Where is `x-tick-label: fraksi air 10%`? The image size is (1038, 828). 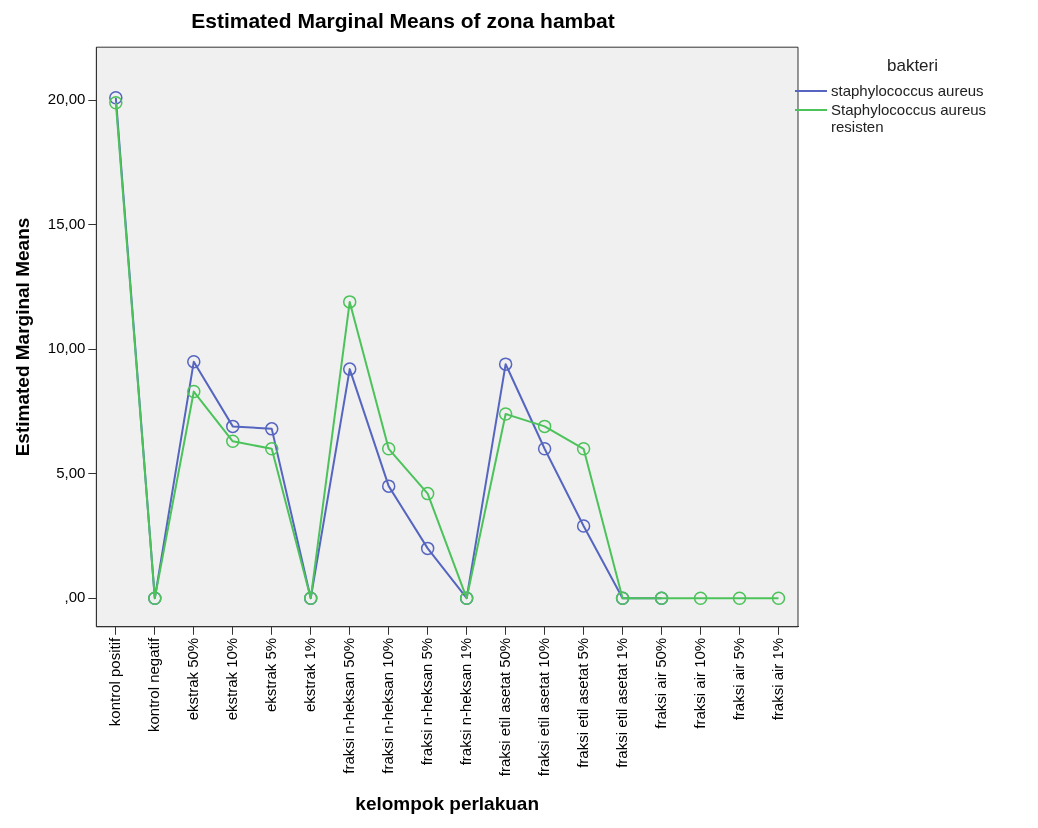 x-tick-label: fraksi air 10% is located at coordinates (699, 683).